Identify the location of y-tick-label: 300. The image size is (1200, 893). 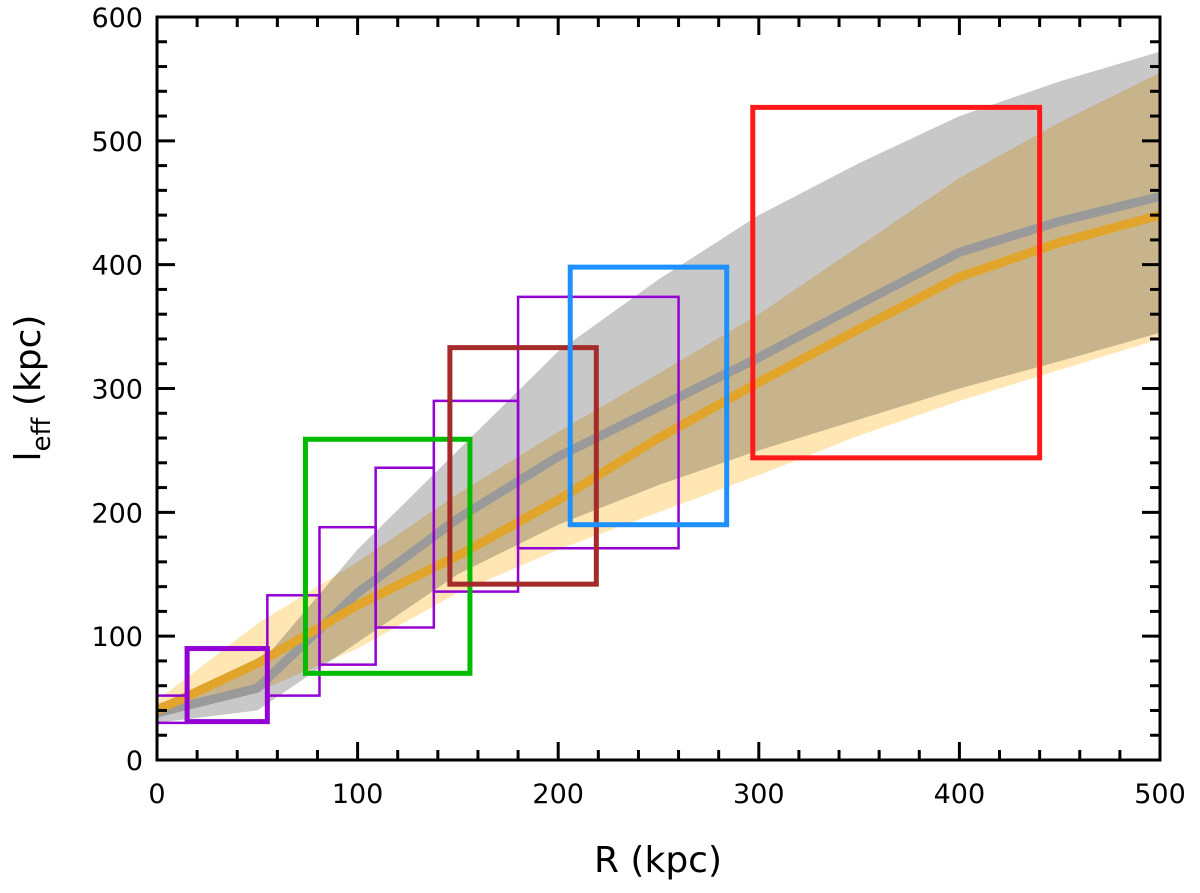
(117, 390).